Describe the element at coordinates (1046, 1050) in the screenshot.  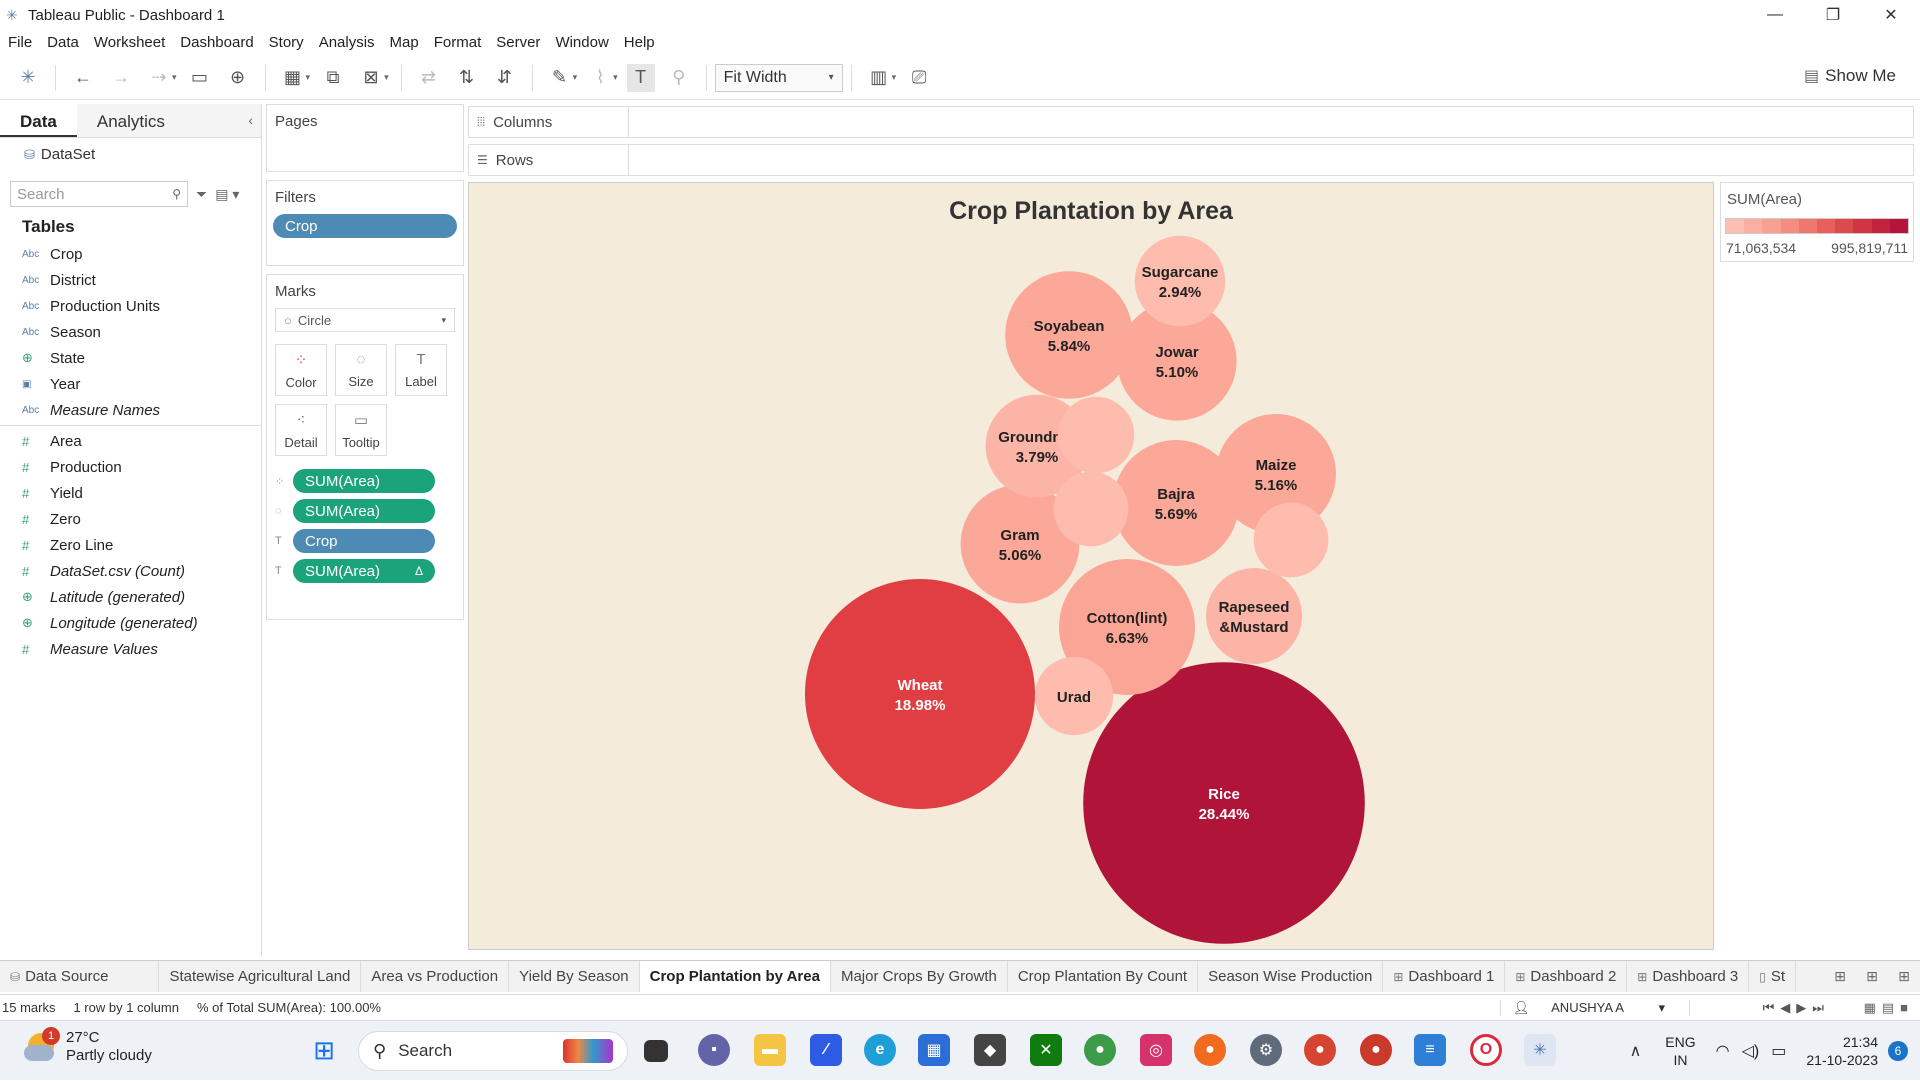
I see `xbox-icon: ✕` at that location.